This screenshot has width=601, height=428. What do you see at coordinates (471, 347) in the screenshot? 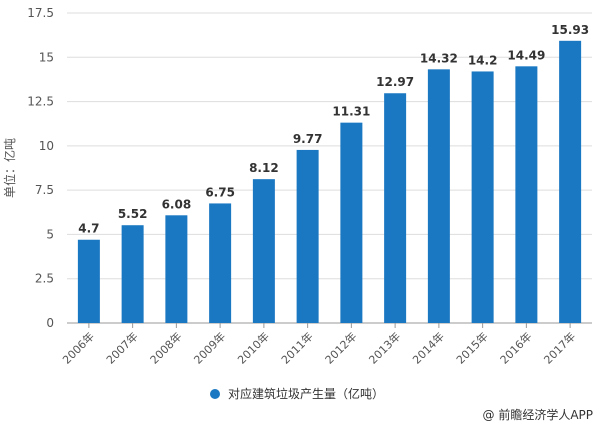
I see `x-tick-label: 2015年` at bounding box center [471, 347].